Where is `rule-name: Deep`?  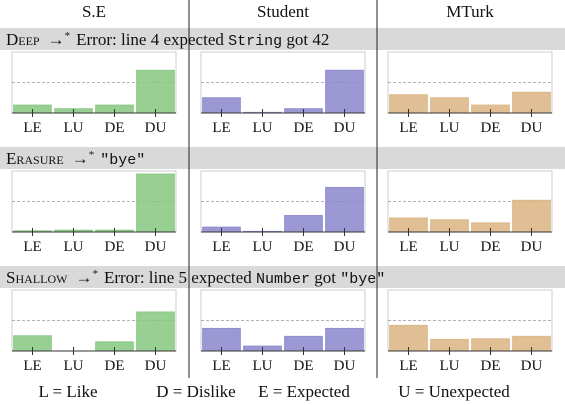
rule-name: Deep is located at coordinates (23, 39).